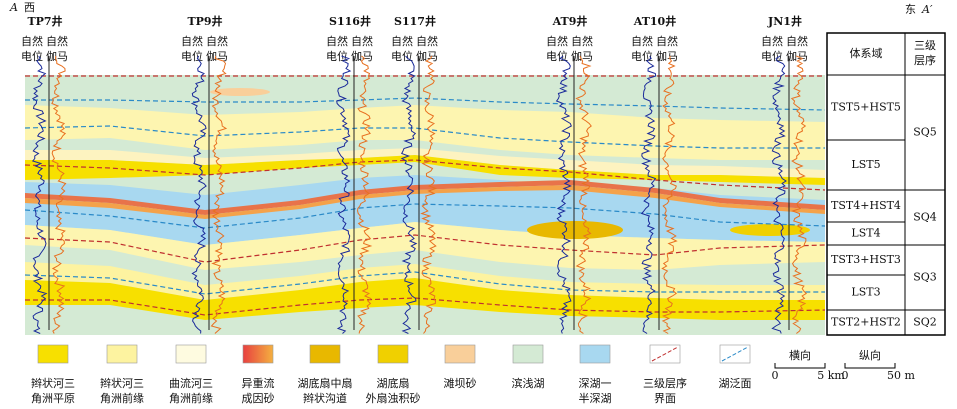 The image size is (957, 409). I want to click on legend-label: 湖底扇, so click(393, 383).